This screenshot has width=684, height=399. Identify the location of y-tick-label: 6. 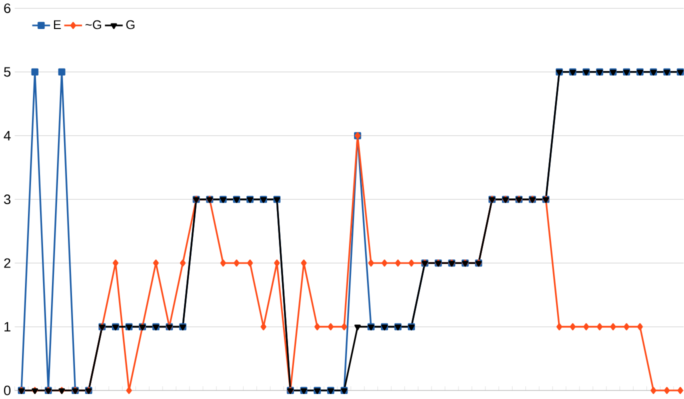
(7, 9).